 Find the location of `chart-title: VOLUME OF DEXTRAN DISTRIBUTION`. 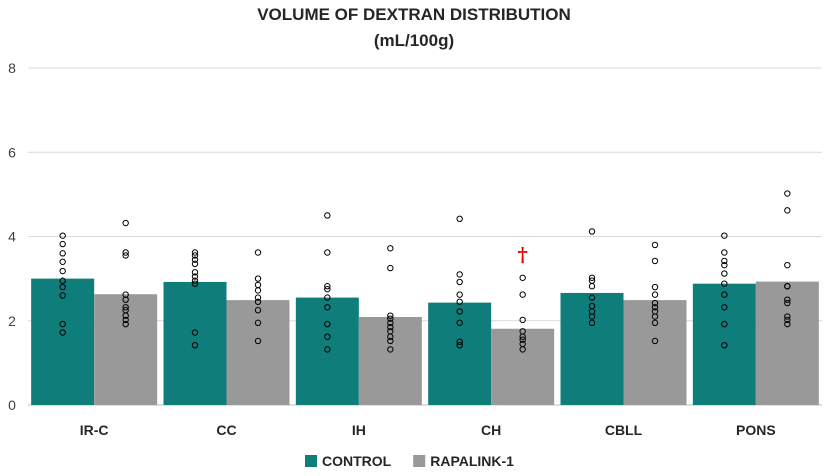

chart-title: VOLUME OF DEXTRAN DISTRIBUTION is located at coordinates (414, 14).